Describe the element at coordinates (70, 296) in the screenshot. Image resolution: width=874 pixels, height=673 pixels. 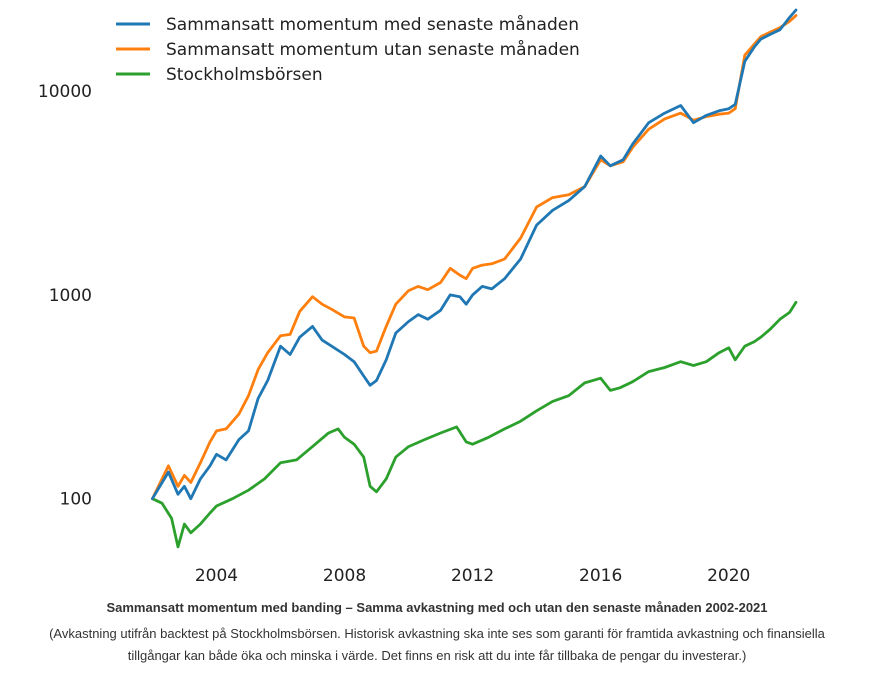
I see `y-tick-label: 1000` at that location.